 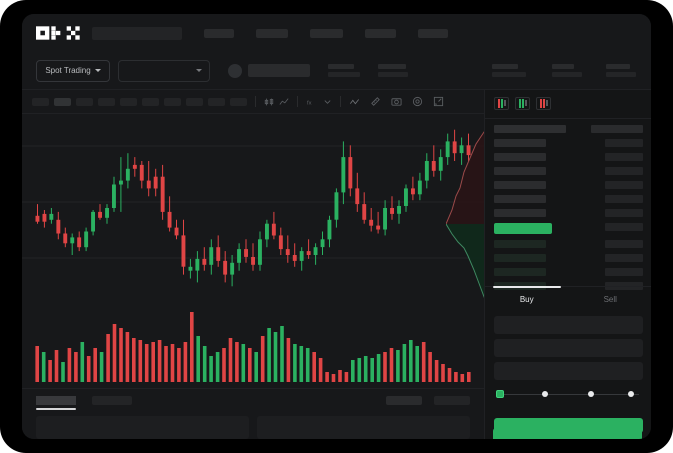 I want to click on pair-name, so click(x=279, y=70).